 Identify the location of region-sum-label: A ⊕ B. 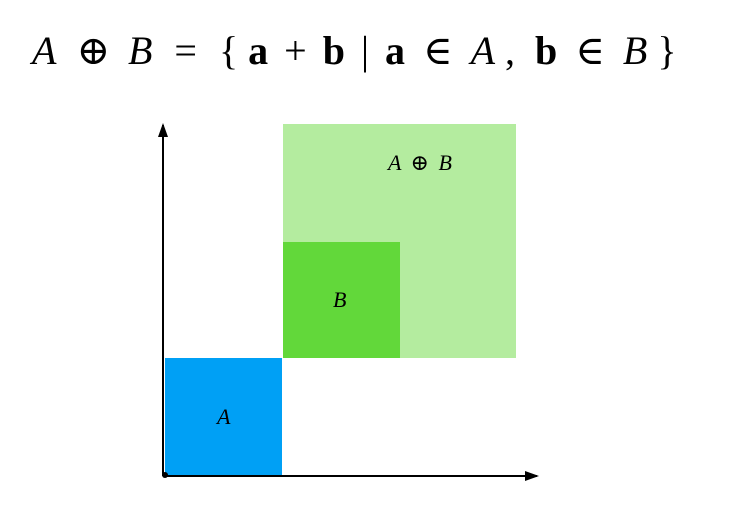
(419, 162).